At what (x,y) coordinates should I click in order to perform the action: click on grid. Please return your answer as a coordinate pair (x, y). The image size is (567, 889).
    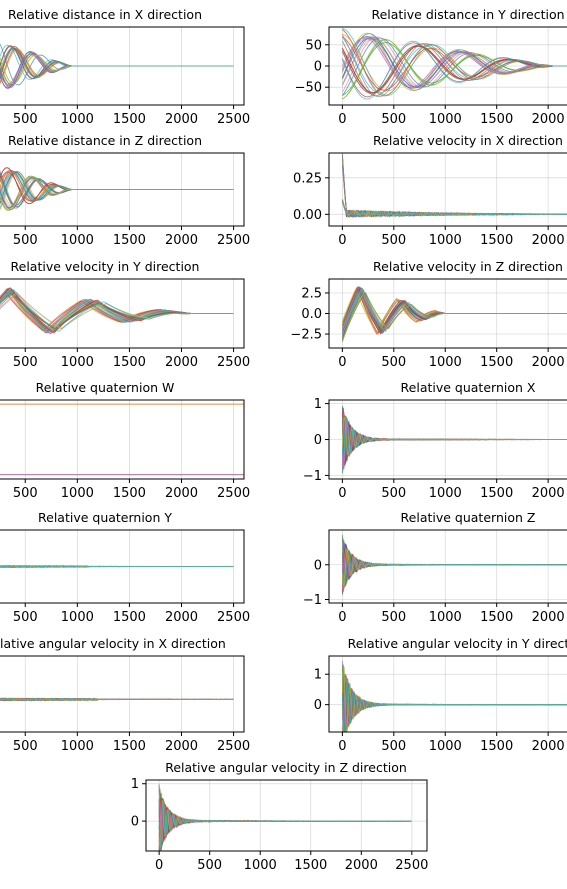
    Looking at the image, I should click on (448, 694).